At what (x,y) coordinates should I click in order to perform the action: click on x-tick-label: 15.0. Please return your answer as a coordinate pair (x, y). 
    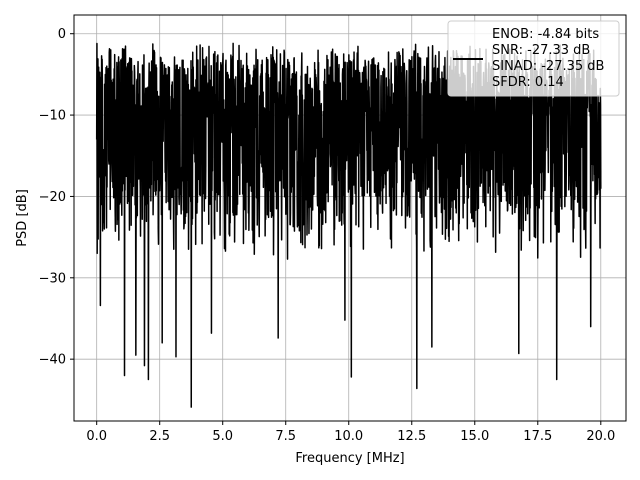
    Looking at the image, I should click on (474, 436).